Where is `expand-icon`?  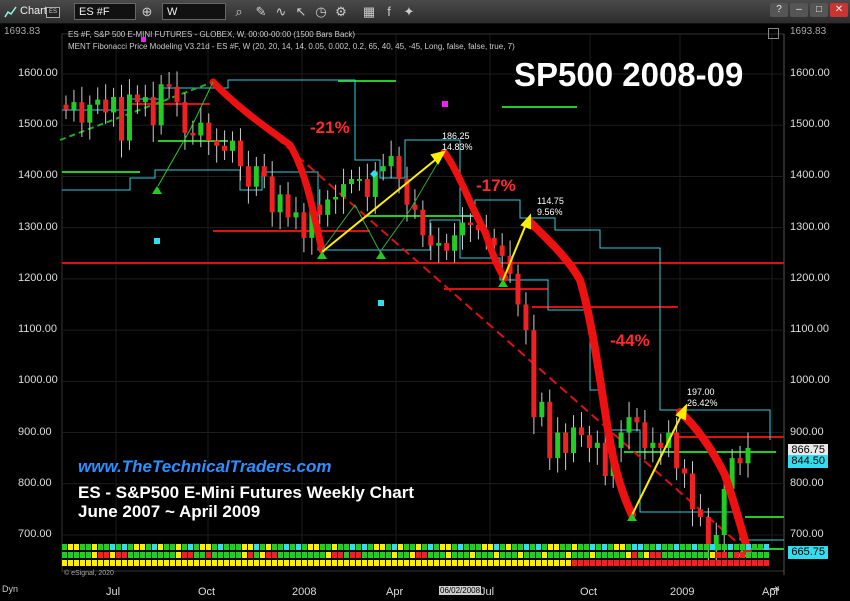 expand-icon is located at coordinates (773, 33).